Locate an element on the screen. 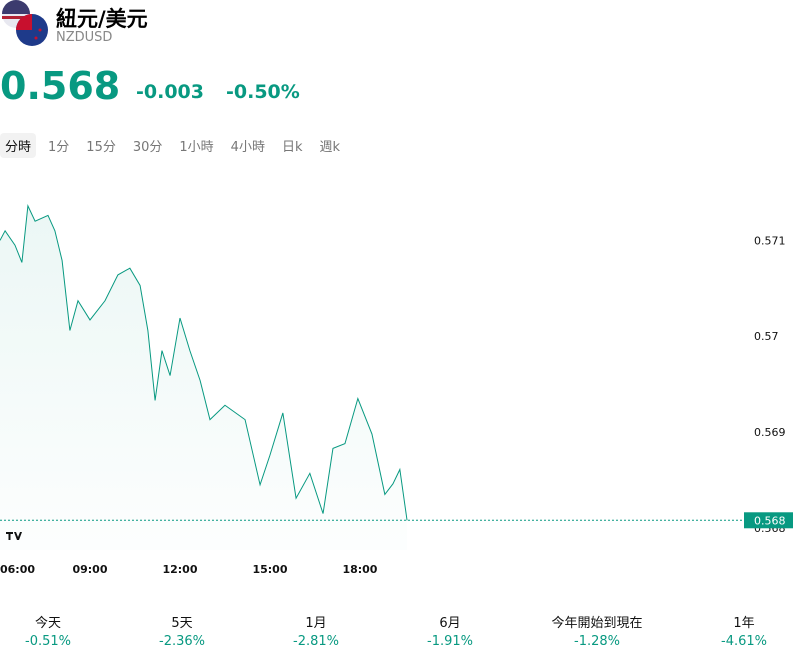  period: 1月 -2.81% is located at coordinates (316, 630).